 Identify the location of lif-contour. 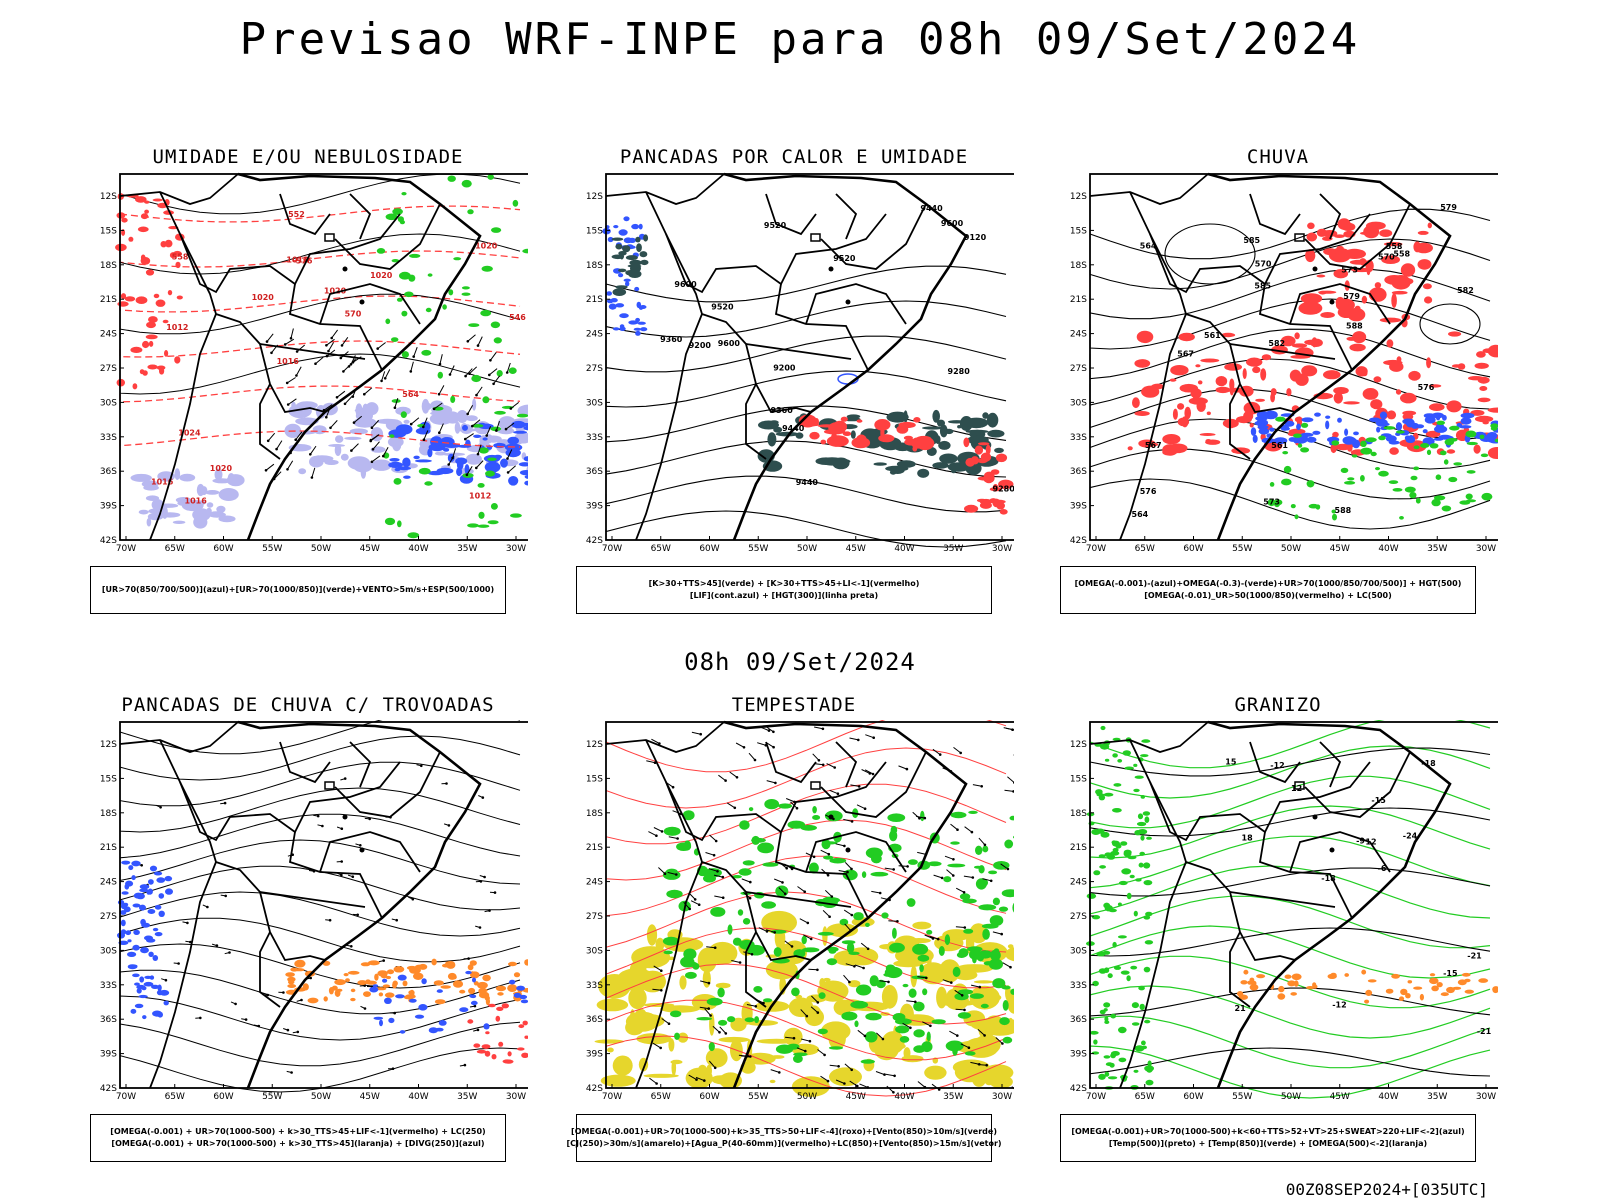
(633, 322).